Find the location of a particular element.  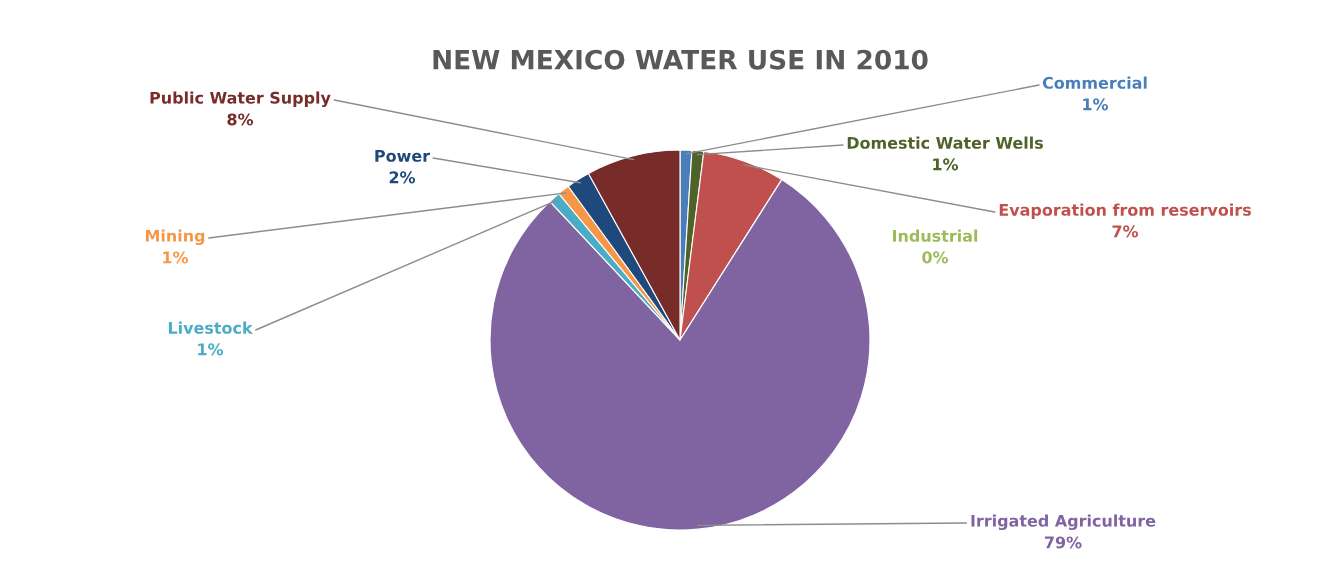

slice-label: Irrigated Agriculture is located at coordinates (1063, 522).